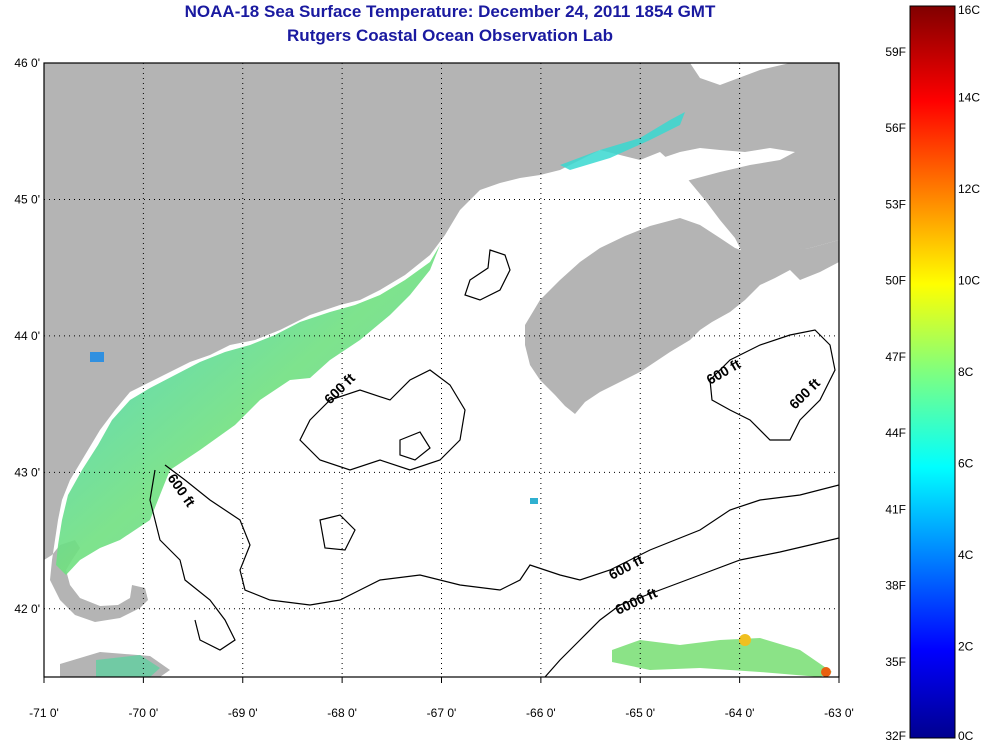 Image resolution: width=984 pixels, height=754 pixels. What do you see at coordinates (966, 555) in the screenshot?
I see `colorbar-celsius-label: 4C` at bounding box center [966, 555].